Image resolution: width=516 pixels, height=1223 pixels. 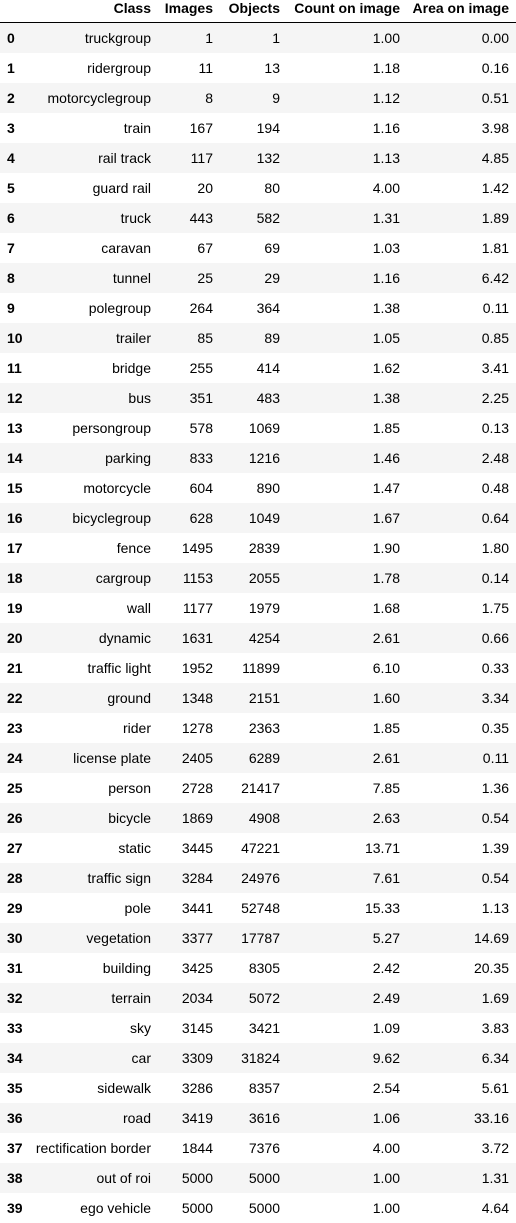 What do you see at coordinates (461, 218) in the screenshot?
I see `area-on-image-cell: 1.89` at bounding box center [461, 218].